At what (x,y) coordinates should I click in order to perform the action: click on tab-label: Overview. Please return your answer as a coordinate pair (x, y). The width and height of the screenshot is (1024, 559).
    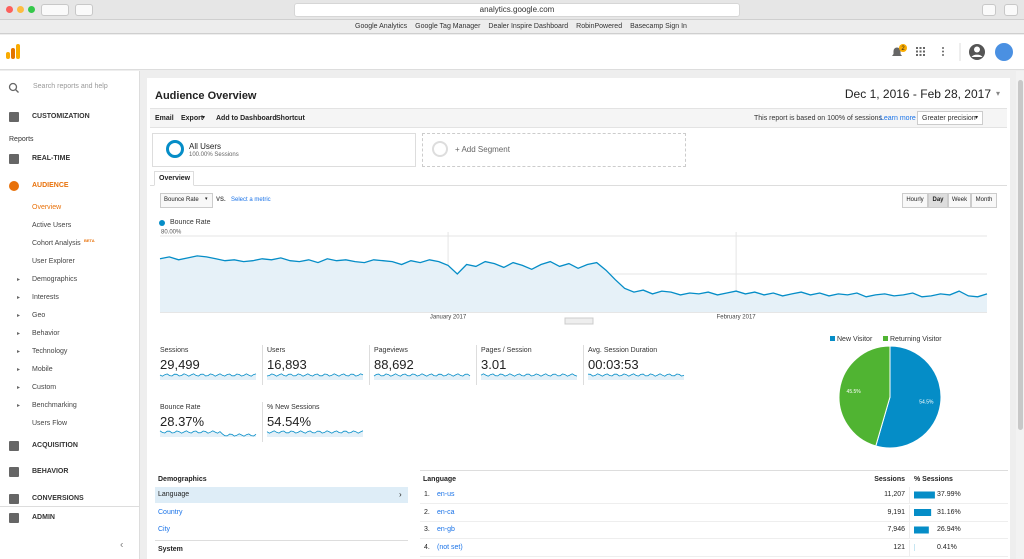
    Looking at the image, I should click on (175, 178).